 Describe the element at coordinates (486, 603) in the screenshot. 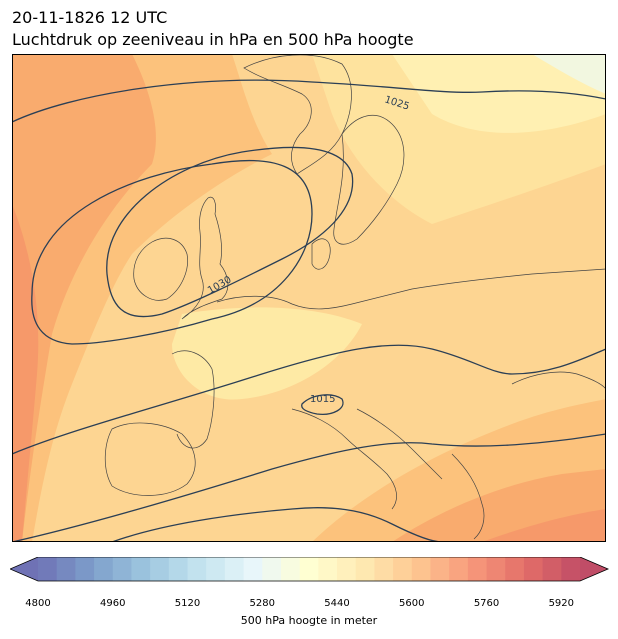

I see `colorbar-tick-label: 5760` at that location.